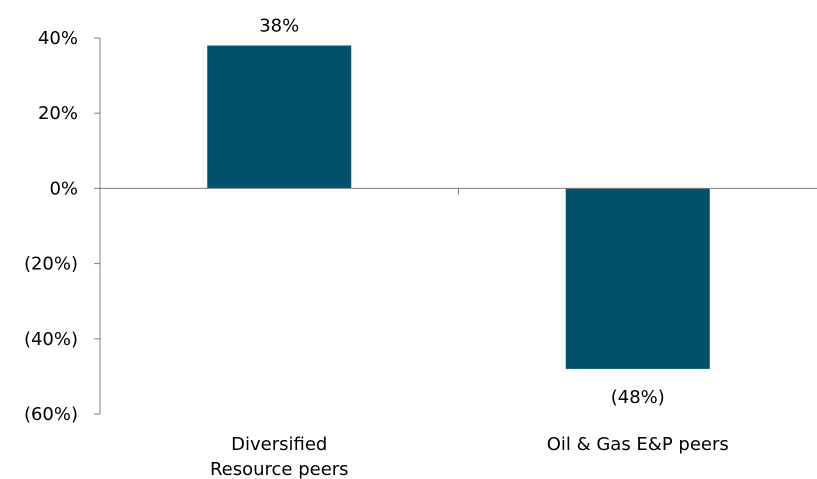  What do you see at coordinates (58, 38) in the screenshot?
I see `y-tick-label: 40%` at bounding box center [58, 38].